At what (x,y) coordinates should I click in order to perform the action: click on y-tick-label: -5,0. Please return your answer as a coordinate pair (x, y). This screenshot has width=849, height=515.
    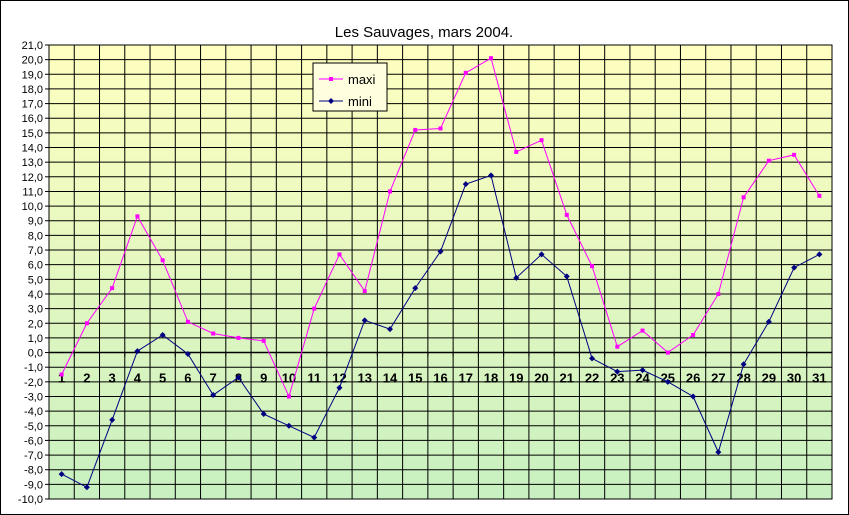
    Looking at the image, I should click on (33, 427).